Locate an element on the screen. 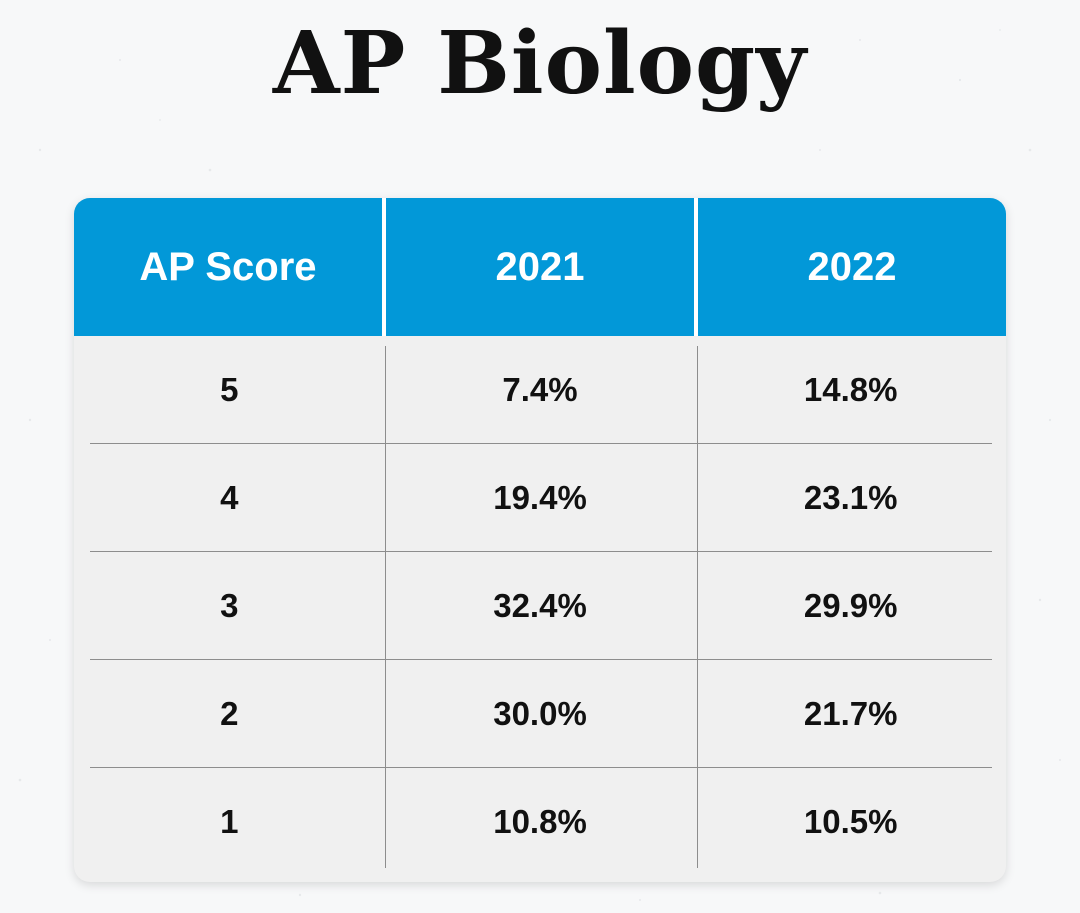 Image resolution: width=1080 pixels, height=913 pixels. table-row: 2 30.0% 21.7% is located at coordinates (540, 714).